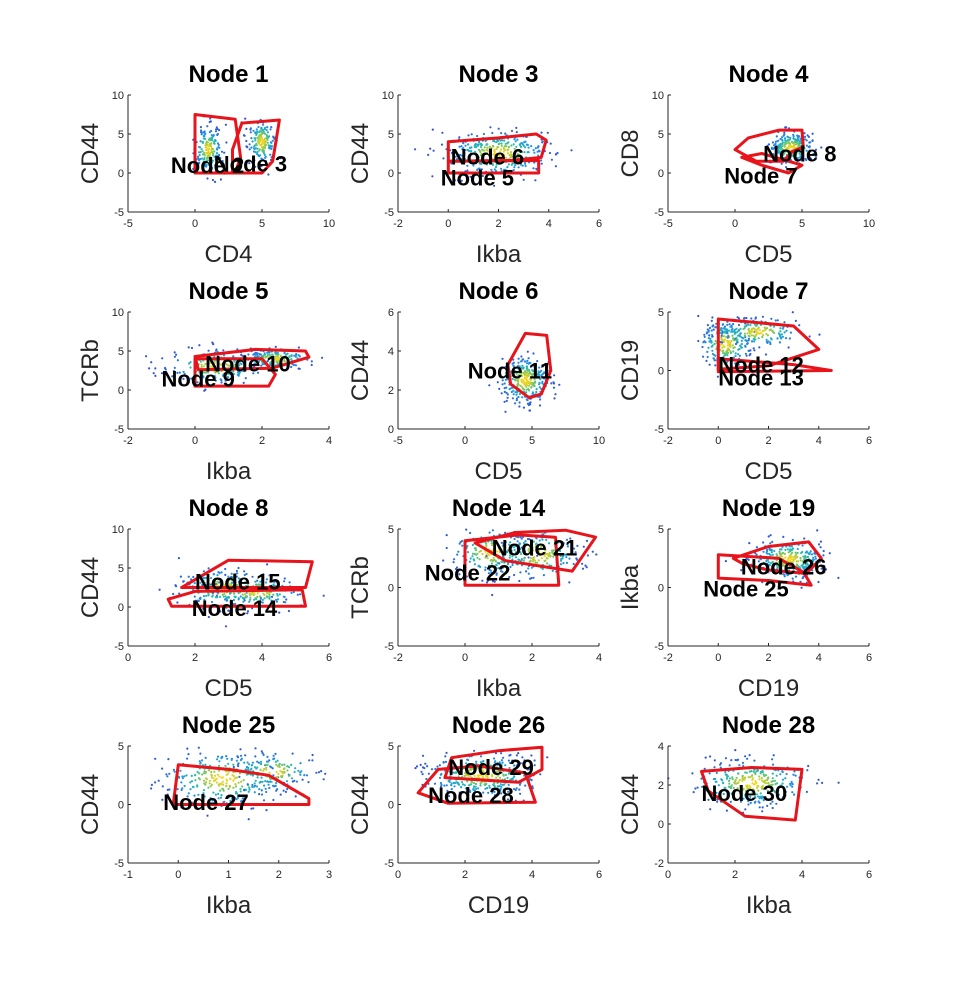  What do you see at coordinates (599, 441) in the screenshot?
I see `x-tick-label: 10` at bounding box center [599, 441].